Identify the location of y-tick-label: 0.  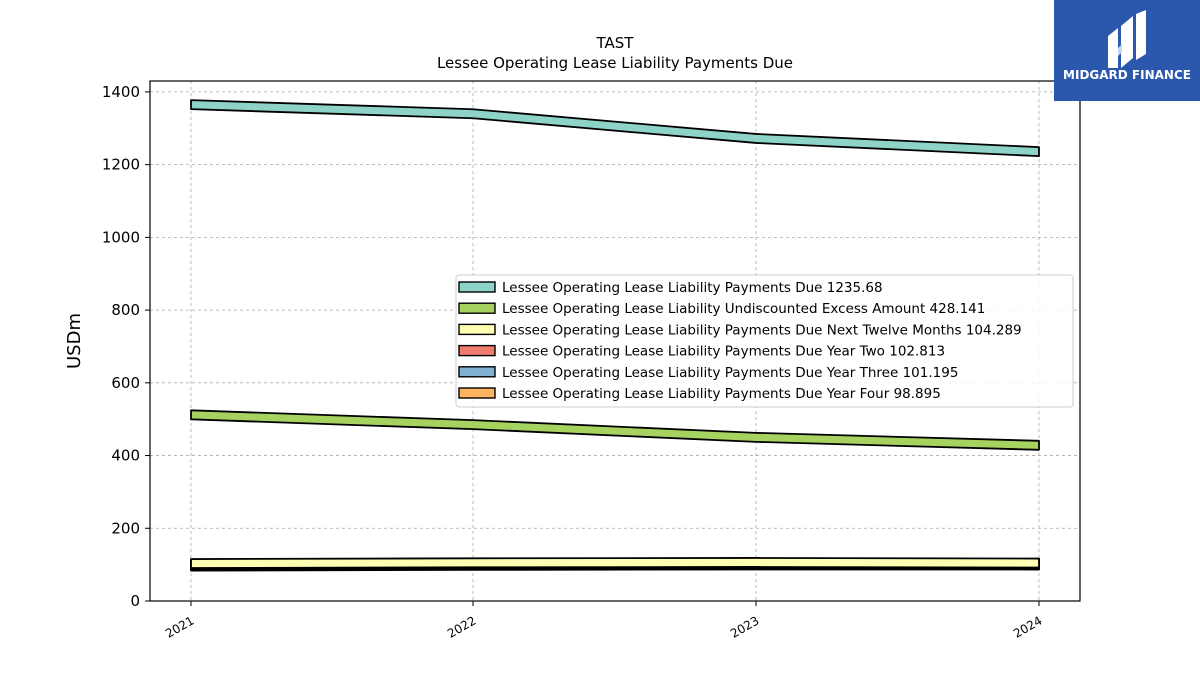
(135, 601).